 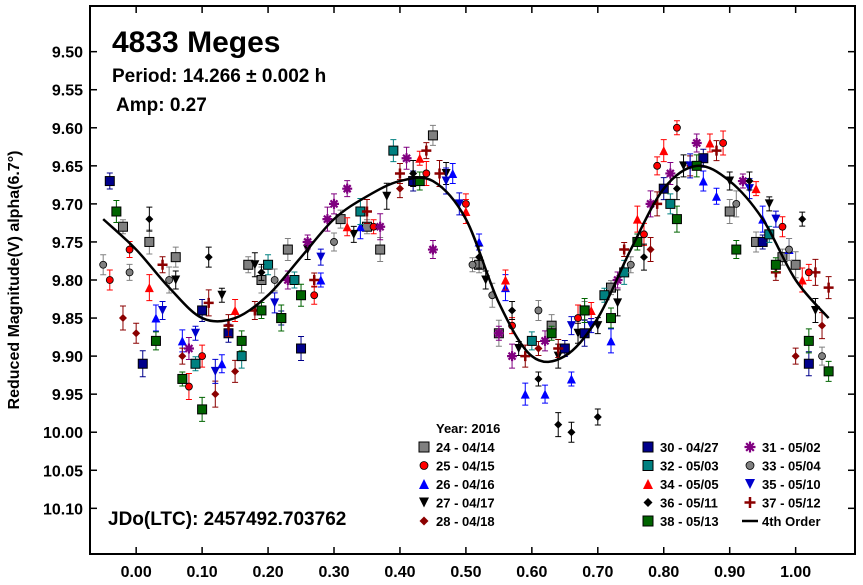 What do you see at coordinates (729, 572) in the screenshot?
I see `x-tick-label: 0.90` at bounding box center [729, 572].